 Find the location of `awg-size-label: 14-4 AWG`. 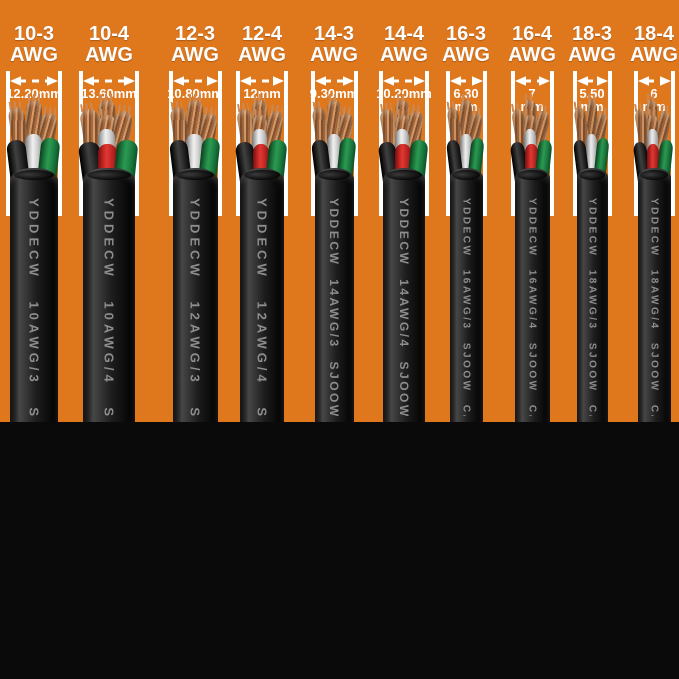

awg-size-label: 14-4 AWG is located at coordinates (404, 45).